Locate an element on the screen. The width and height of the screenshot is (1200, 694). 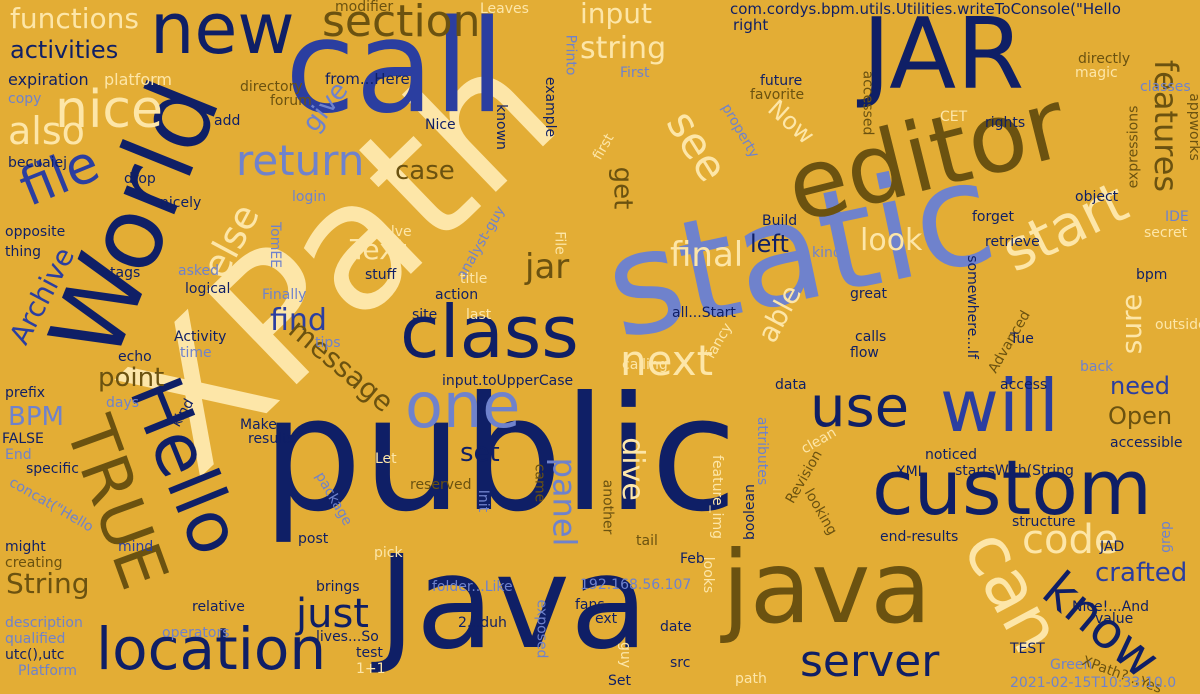
cloud-word: string is located at coordinates (623, 48).